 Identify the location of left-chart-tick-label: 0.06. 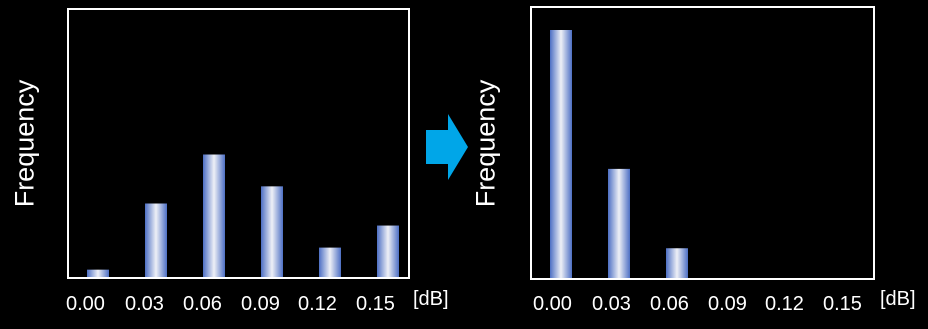
(202, 304).